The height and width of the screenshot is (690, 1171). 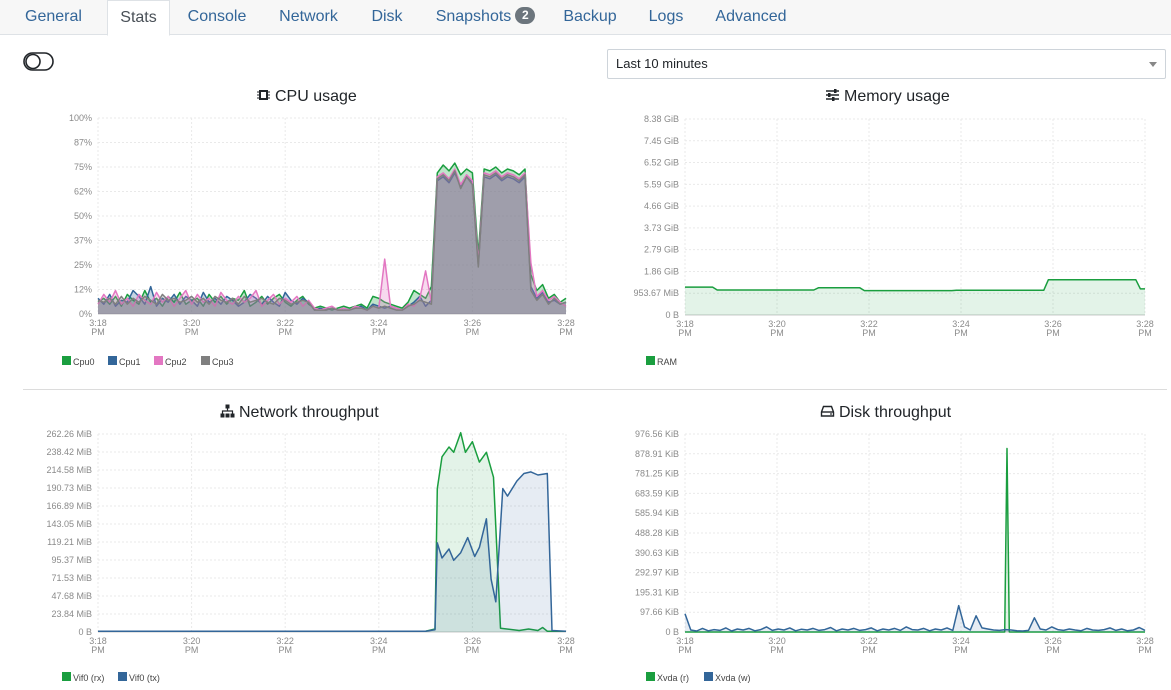 I want to click on y-tick-label: 2.79 GiB, so click(x=661, y=250).